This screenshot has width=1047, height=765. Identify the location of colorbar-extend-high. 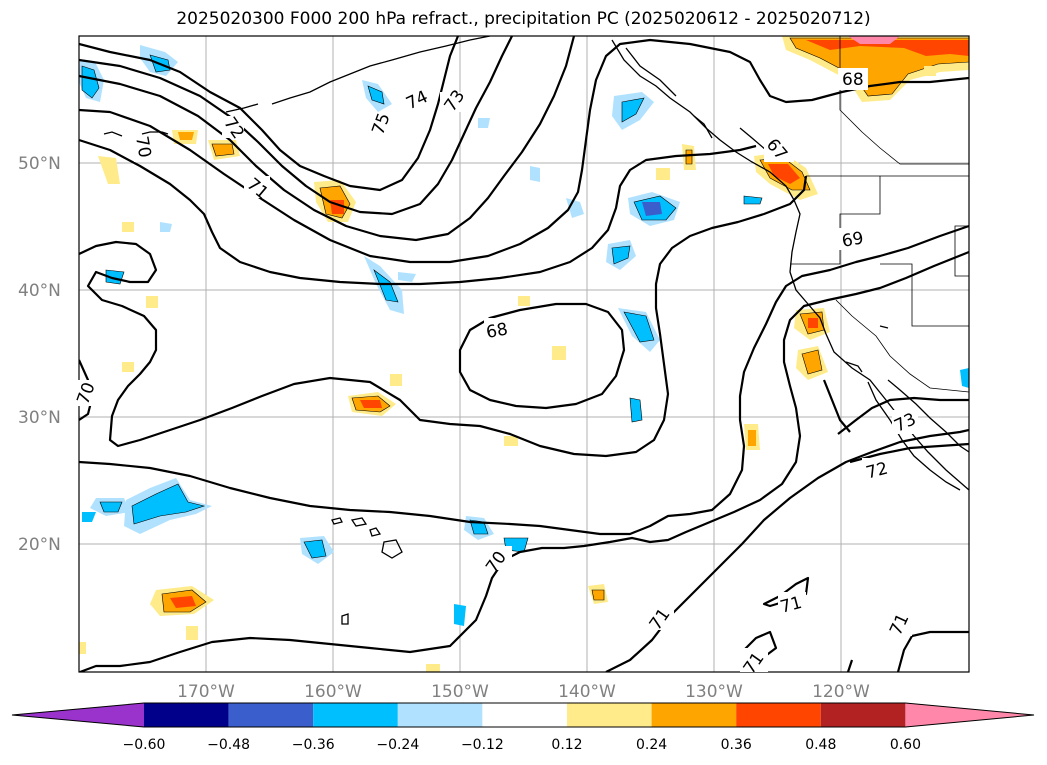
(969, 715).